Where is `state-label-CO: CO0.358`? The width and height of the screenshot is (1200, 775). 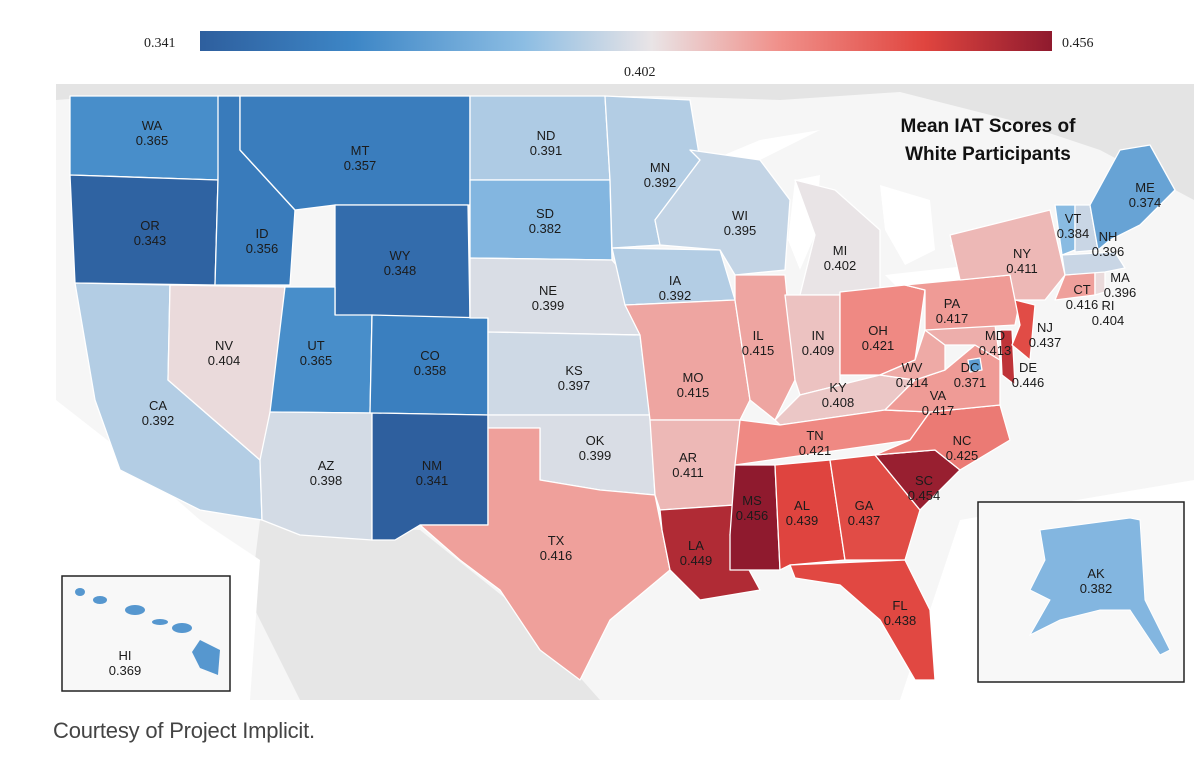
state-label-CO: CO0.358 is located at coordinates (430, 363).